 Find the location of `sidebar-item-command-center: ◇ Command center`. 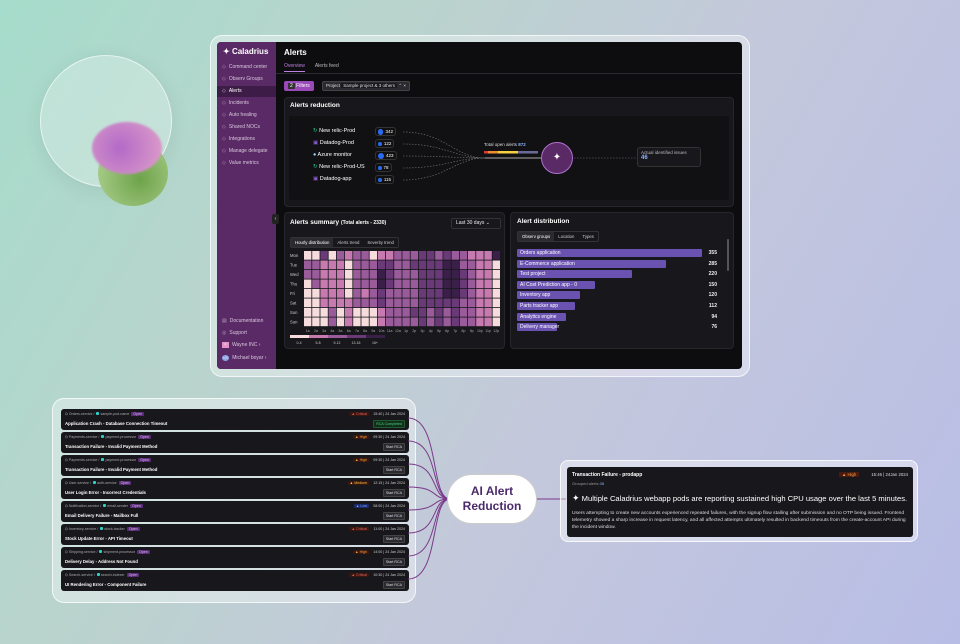

sidebar-item-command-center: ◇ Command center is located at coordinates (245, 67).